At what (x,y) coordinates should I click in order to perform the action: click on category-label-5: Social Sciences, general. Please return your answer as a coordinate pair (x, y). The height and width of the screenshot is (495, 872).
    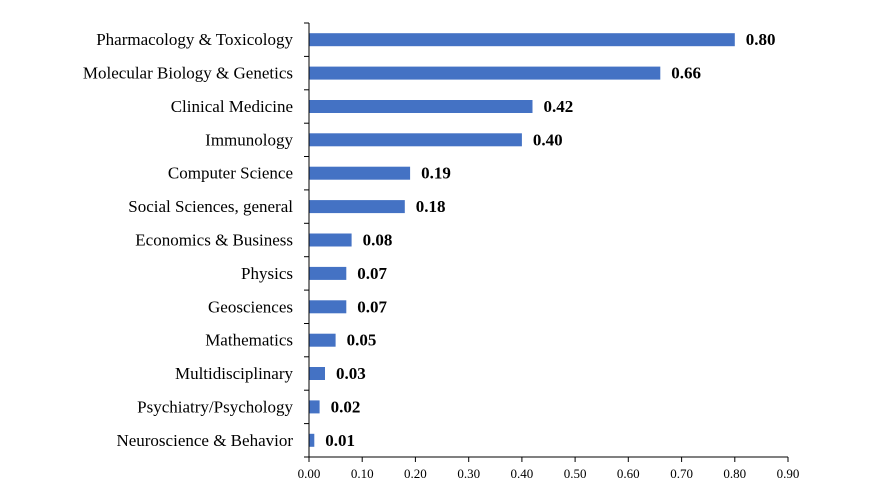
    Looking at the image, I should click on (210, 206).